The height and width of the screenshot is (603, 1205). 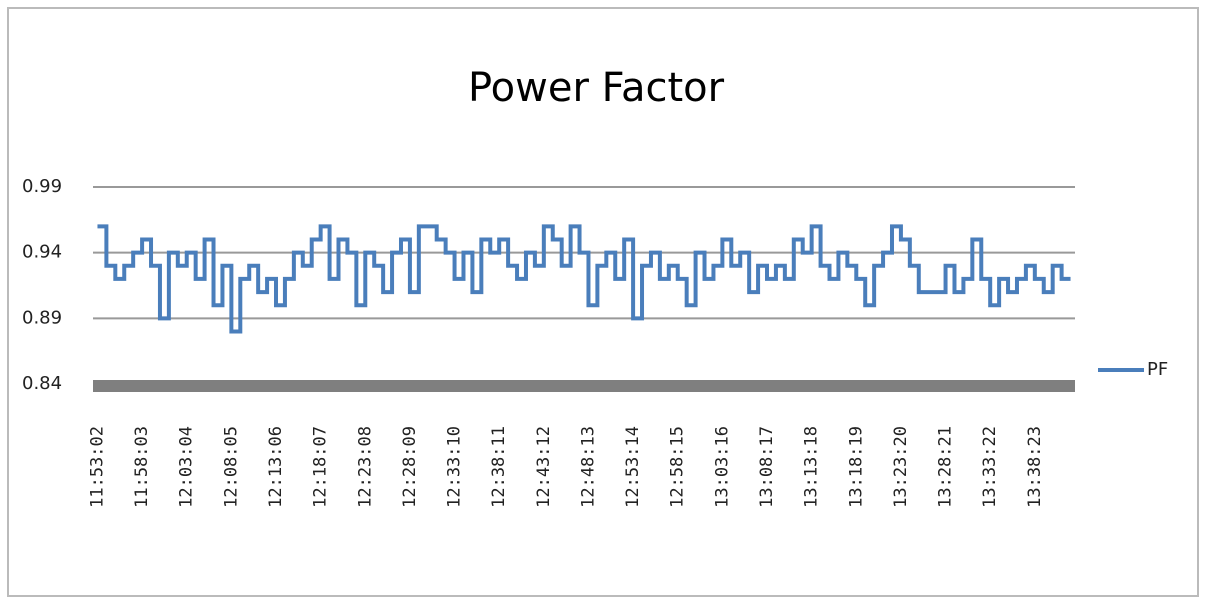 What do you see at coordinates (410, 467) in the screenshot?
I see `x-tick-label: 12:28:09` at bounding box center [410, 467].